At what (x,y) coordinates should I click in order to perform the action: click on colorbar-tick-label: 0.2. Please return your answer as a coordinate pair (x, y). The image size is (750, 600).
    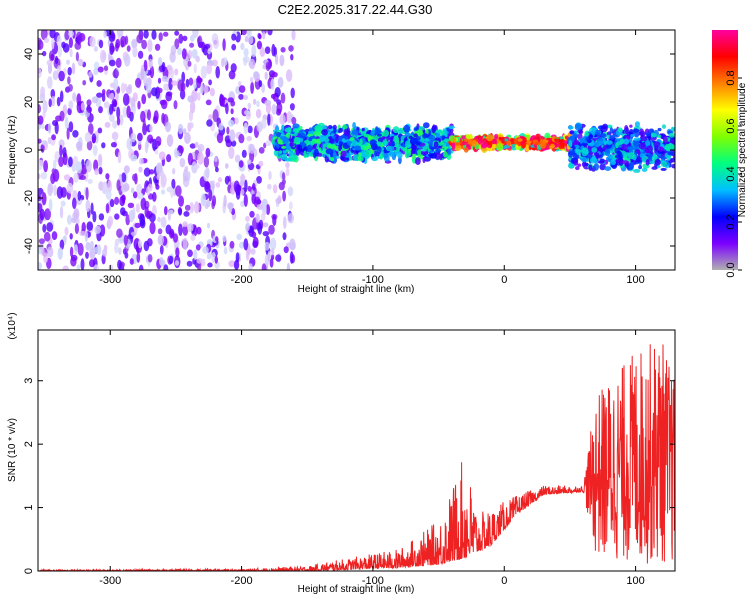
    Looking at the image, I should click on (731, 221).